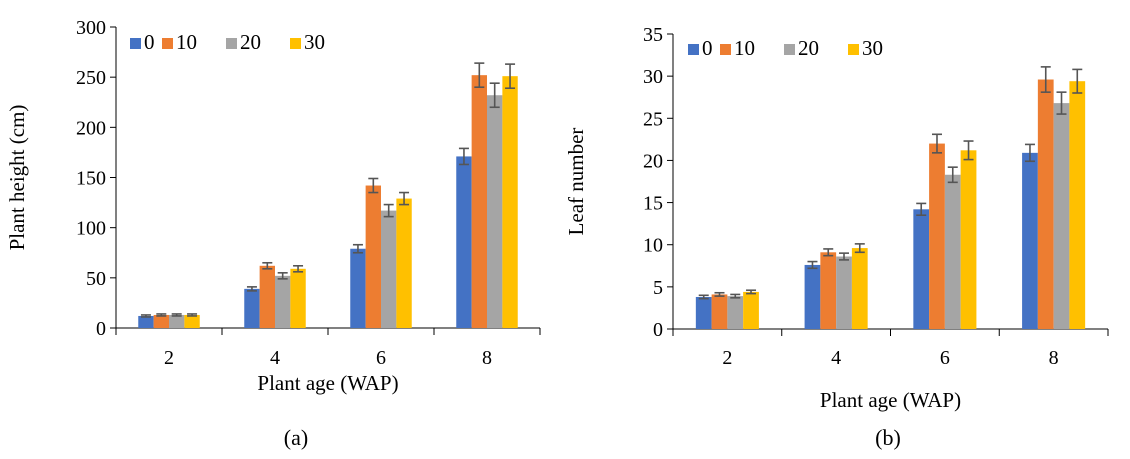  I want to click on y-tick-label: 200, so click(91, 128).